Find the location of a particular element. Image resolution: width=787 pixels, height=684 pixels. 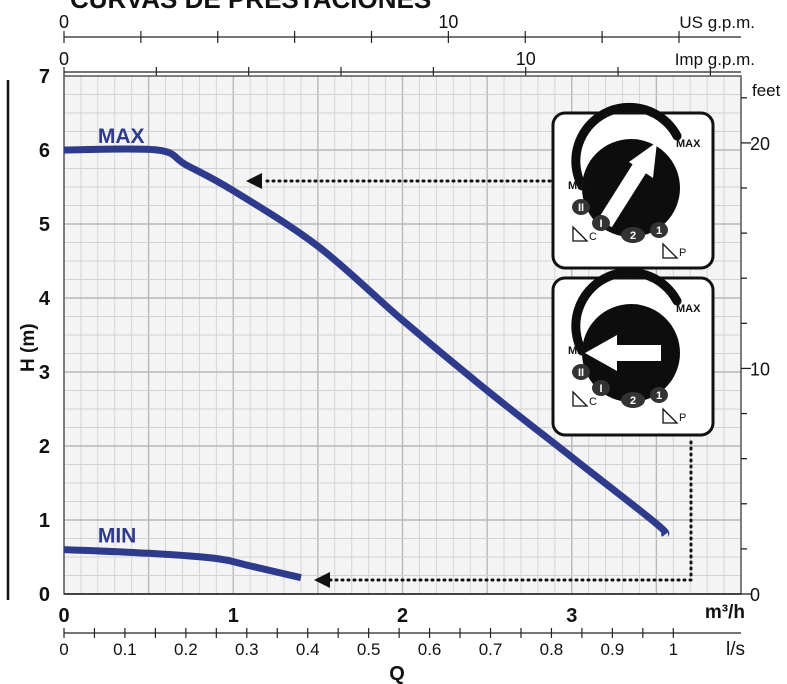

us-gpm-tick-label: 10 is located at coordinates (448, 22).